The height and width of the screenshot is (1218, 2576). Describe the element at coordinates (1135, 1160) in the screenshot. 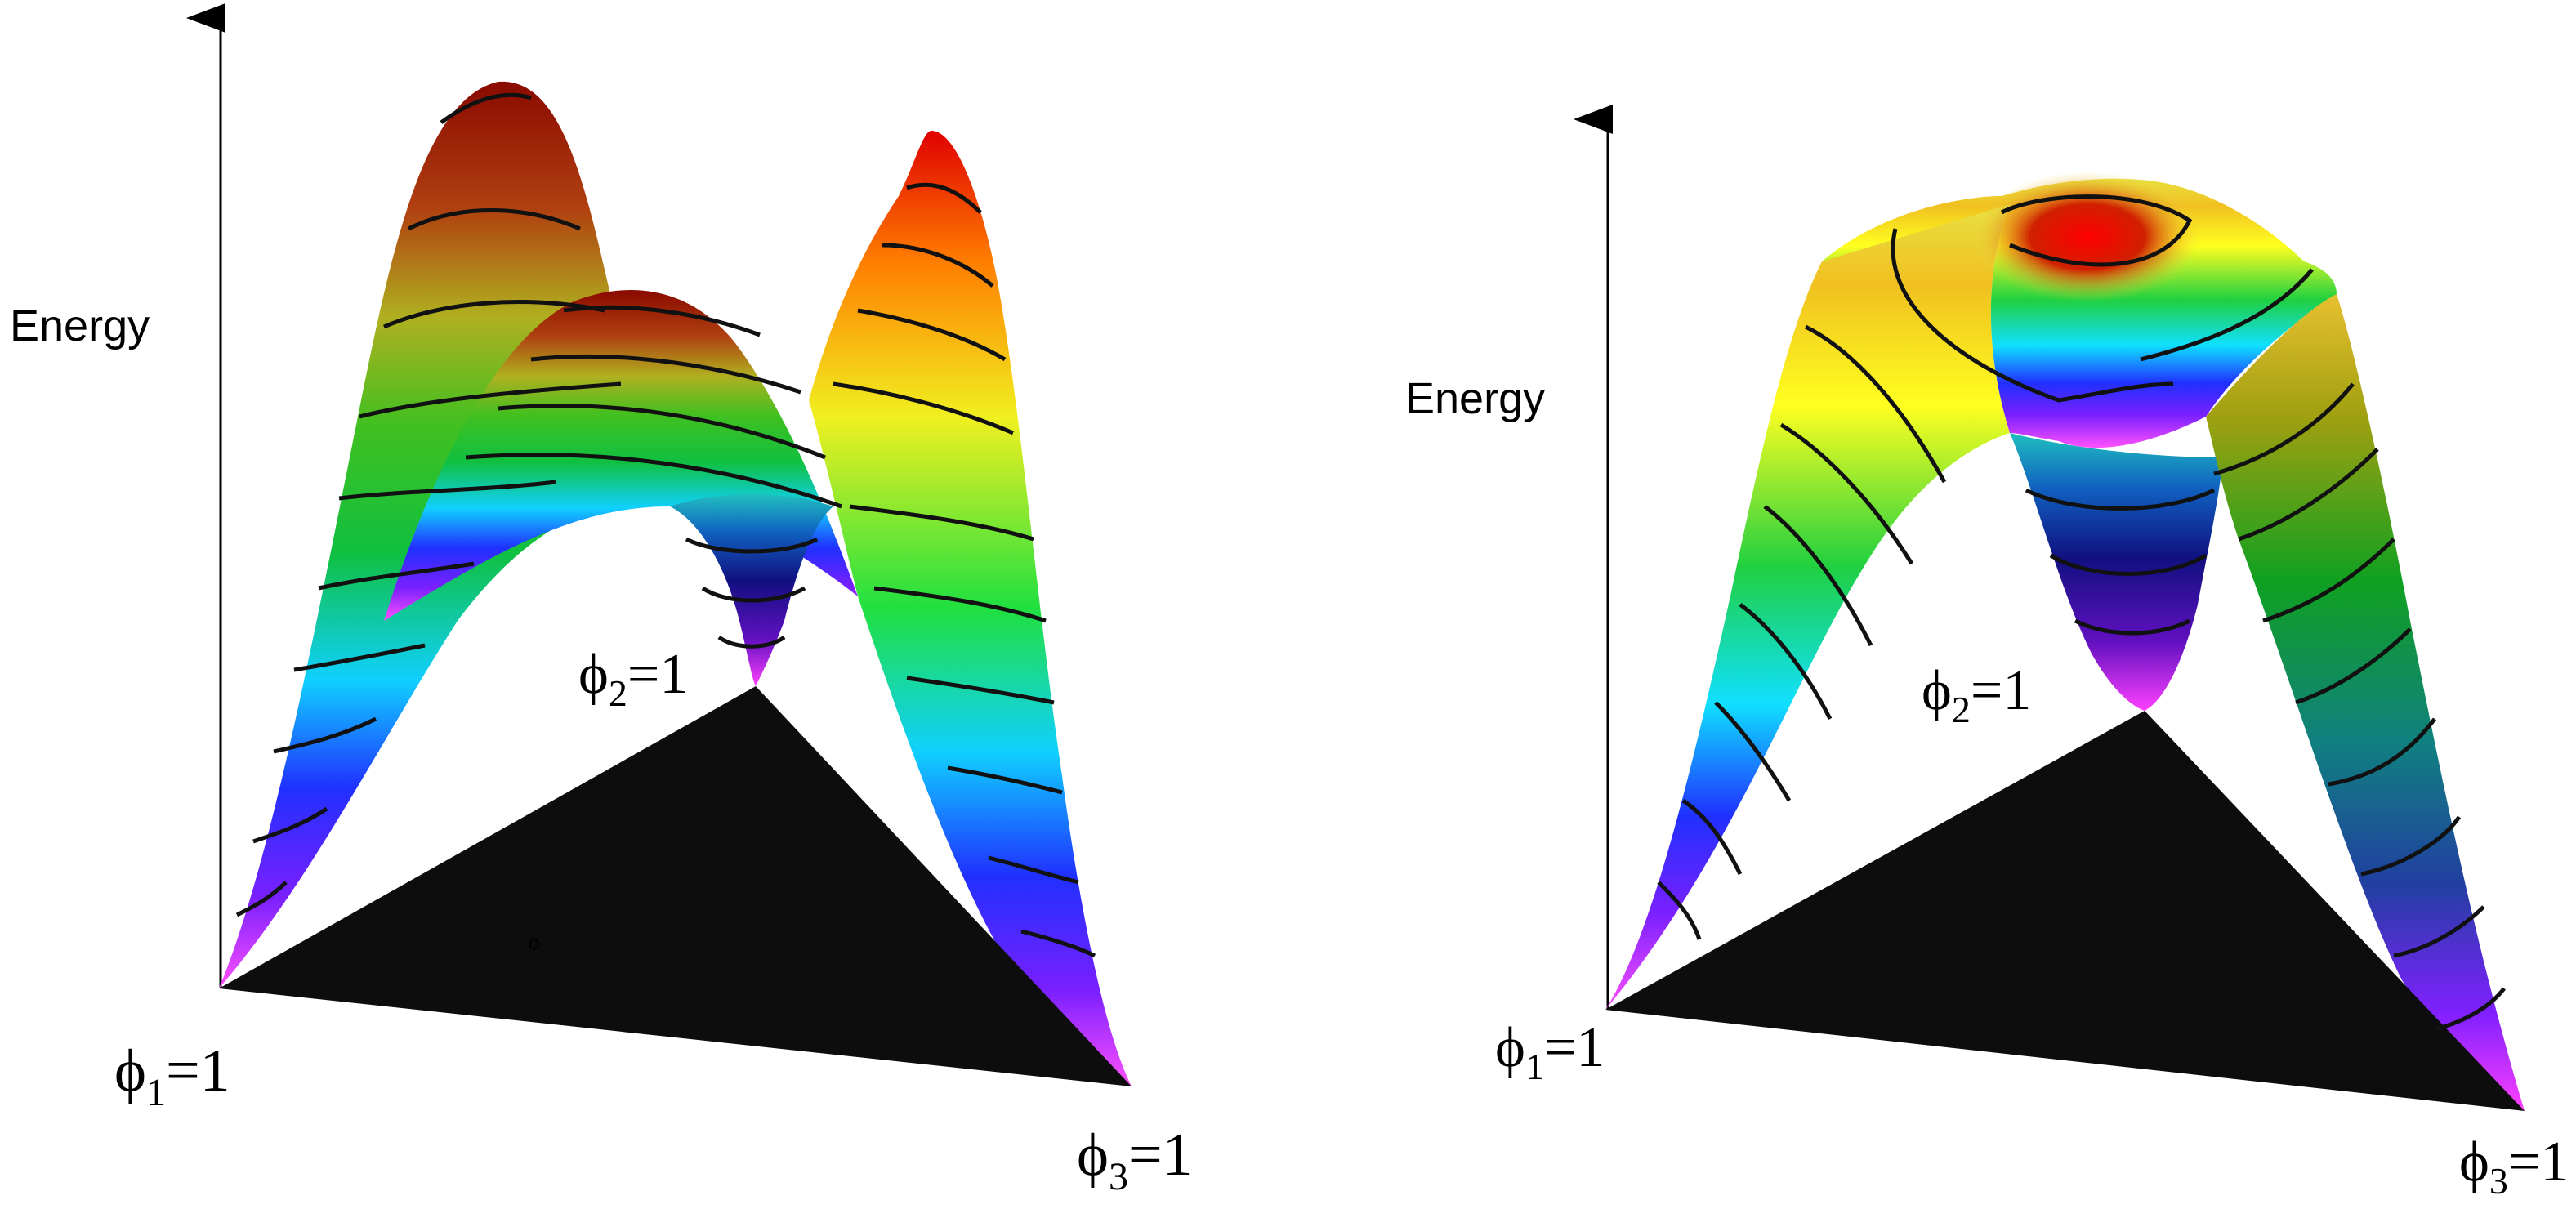

I see `vertex-label-phi3-left: ϕ3=1` at that location.